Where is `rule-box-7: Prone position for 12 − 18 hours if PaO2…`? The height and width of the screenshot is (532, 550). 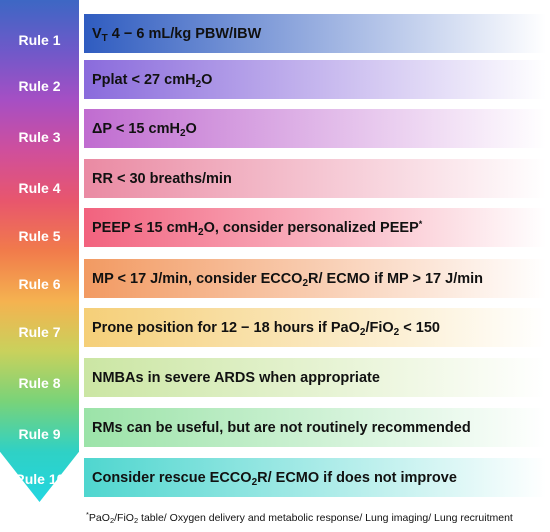 rule-box-7: Prone position for 12 − 18 hours if PaO2… is located at coordinates (315, 327).